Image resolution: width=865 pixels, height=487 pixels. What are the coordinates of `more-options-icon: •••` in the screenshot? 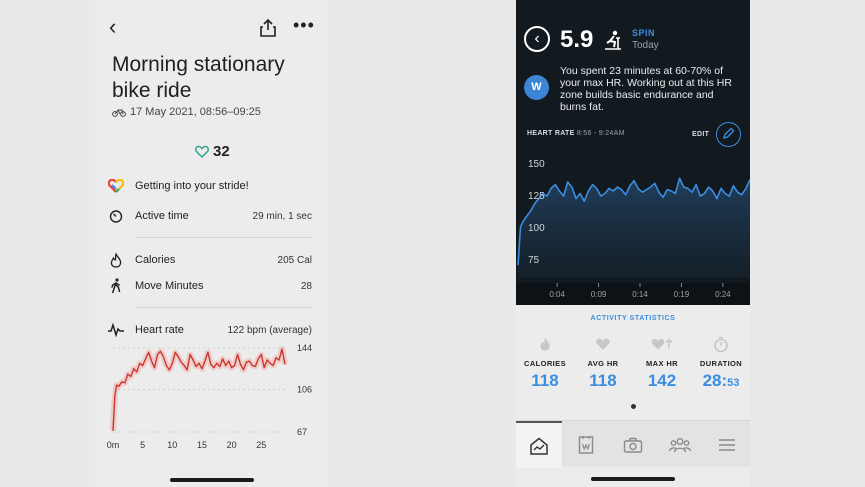 It's located at (304, 25).